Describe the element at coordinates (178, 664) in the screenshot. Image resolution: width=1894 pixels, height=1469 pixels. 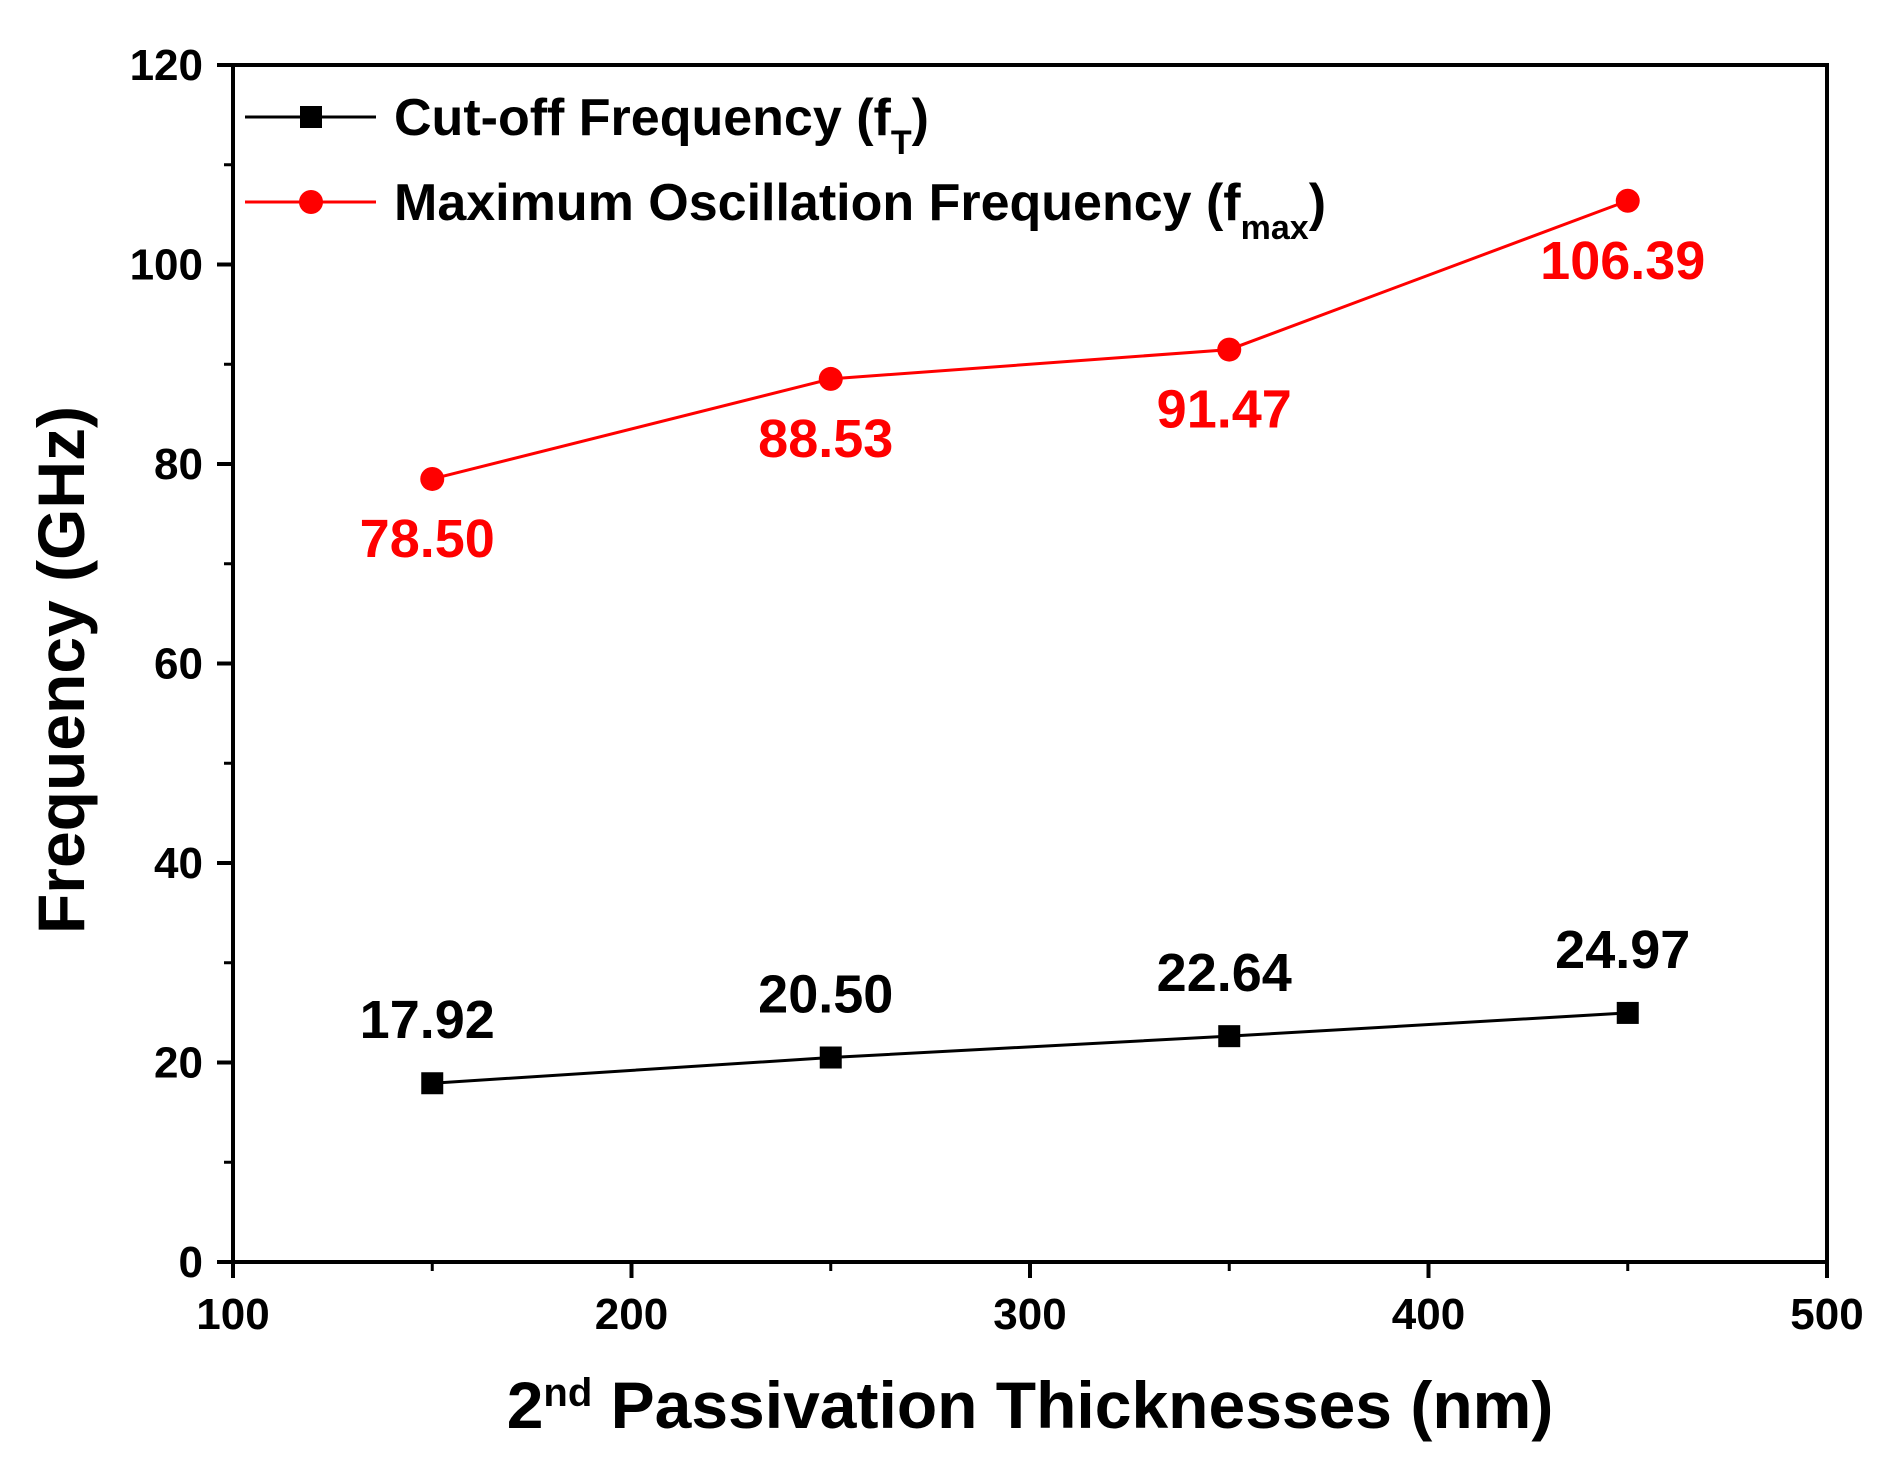
I see `y-tick-label: 60` at that location.